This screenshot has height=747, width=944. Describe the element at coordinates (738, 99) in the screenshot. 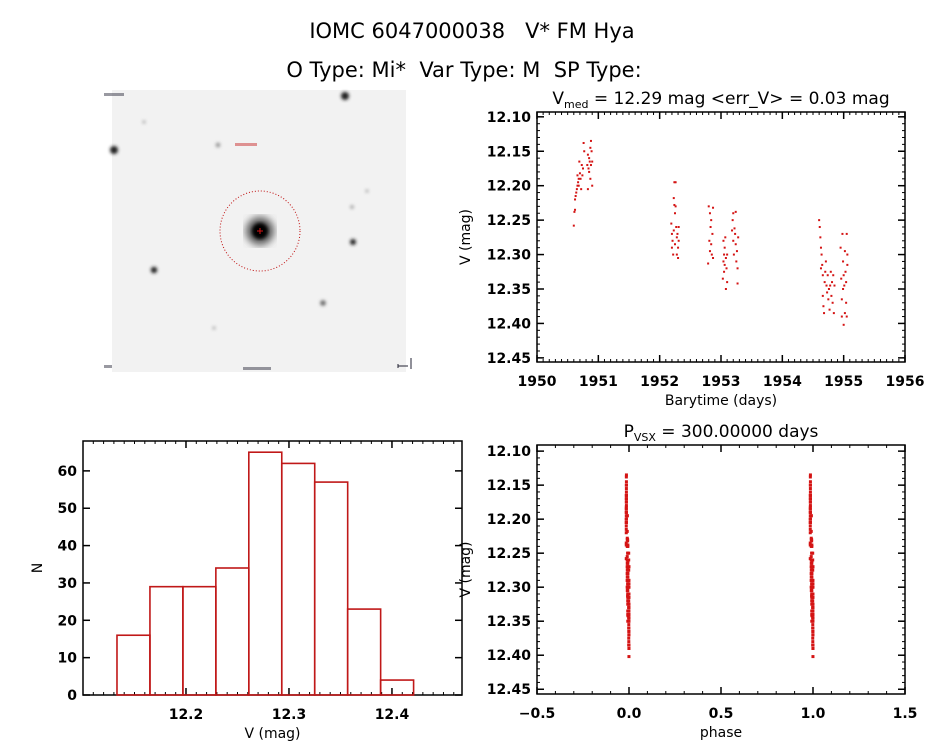

I see `plot-title-text: = 12.29 mag <err_V> = 0.03 mag` at that location.